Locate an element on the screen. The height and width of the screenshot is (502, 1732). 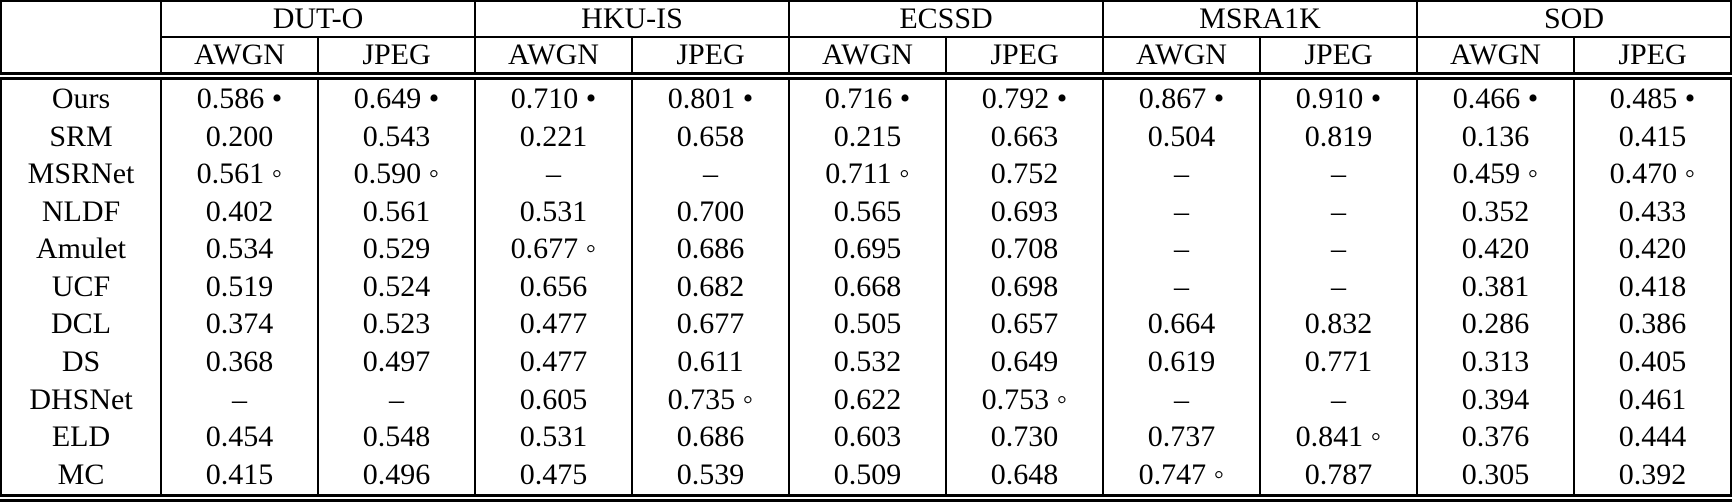
value-cell: 0.735 ◦ is located at coordinates (710, 399).